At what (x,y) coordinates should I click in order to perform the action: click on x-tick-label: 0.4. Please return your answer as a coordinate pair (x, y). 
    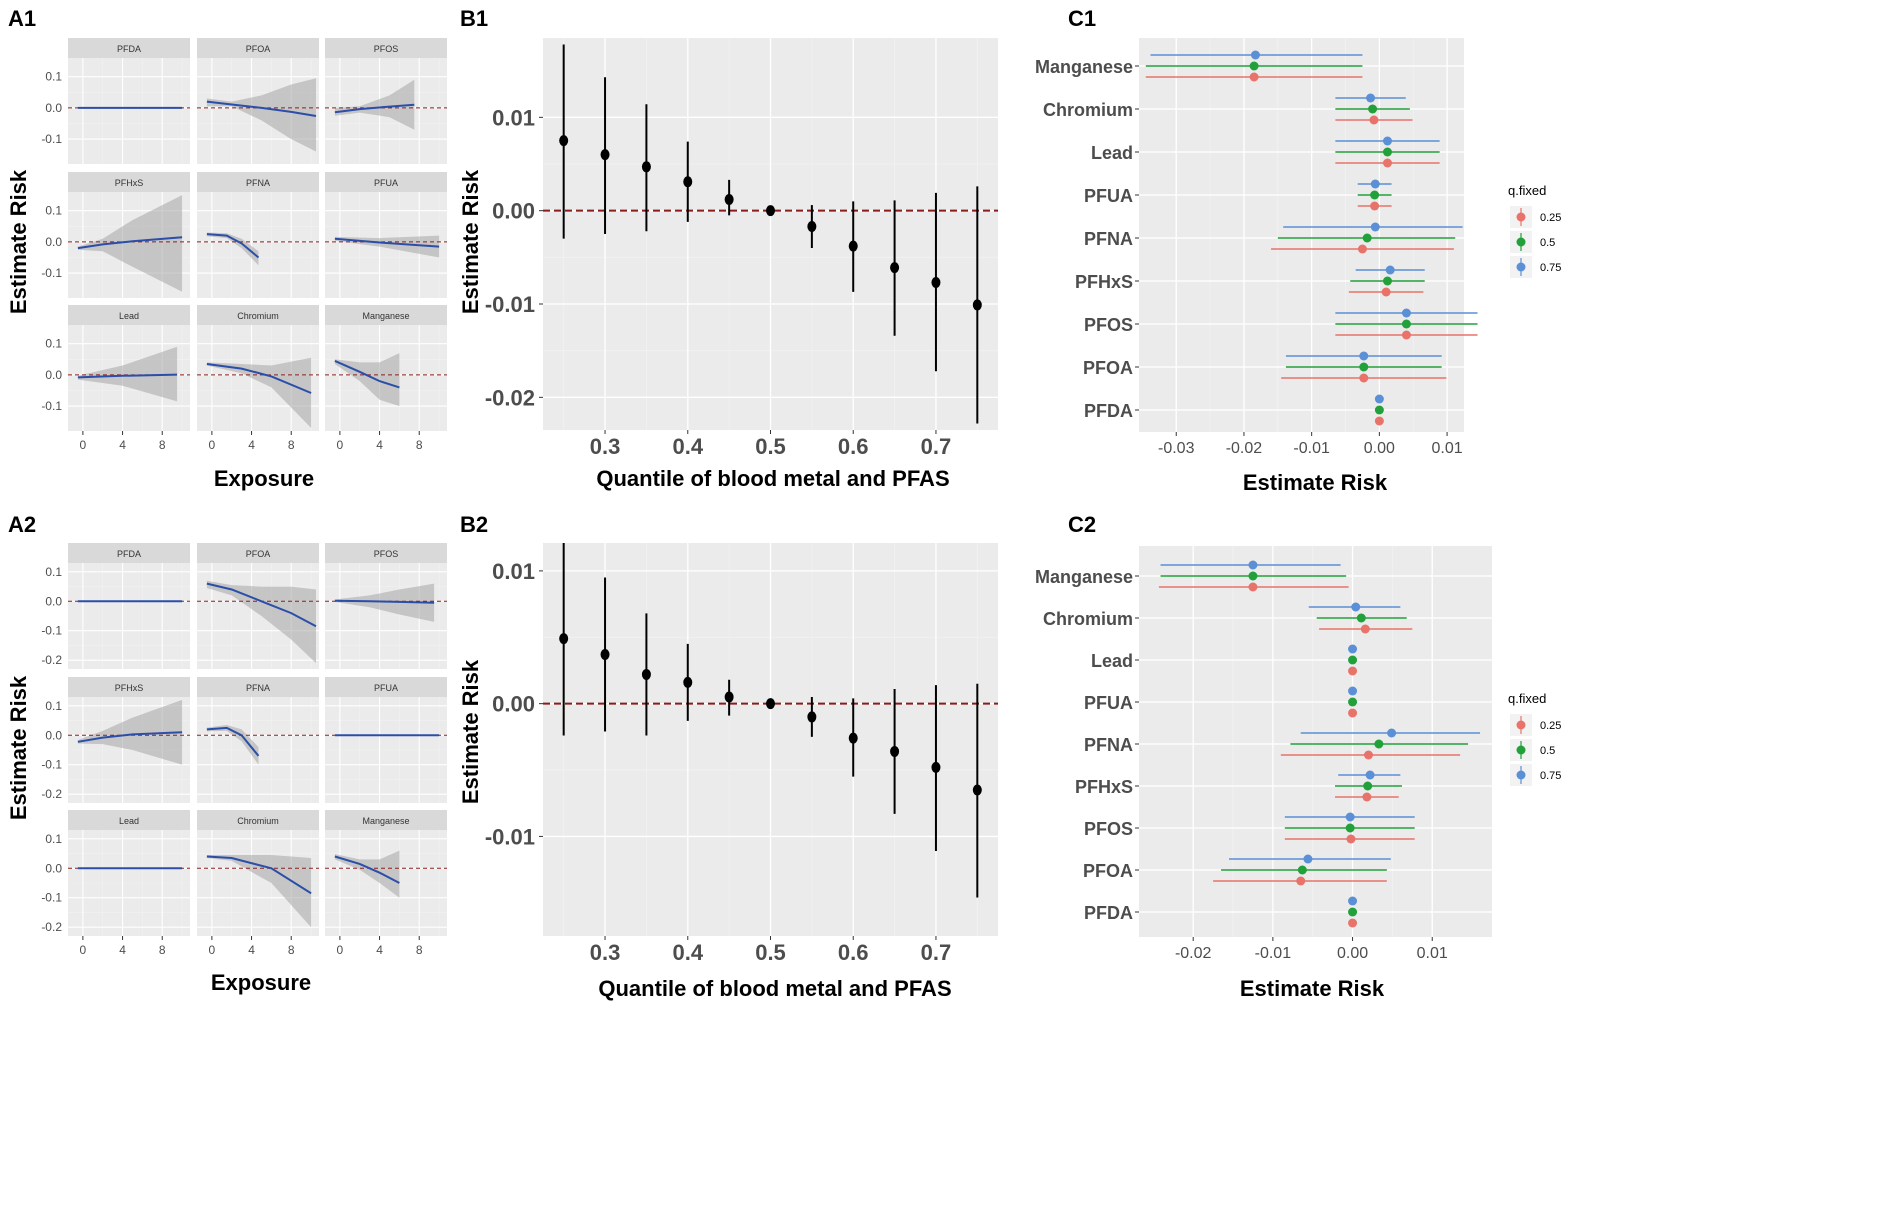
    Looking at the image, I should click on (687, 952).